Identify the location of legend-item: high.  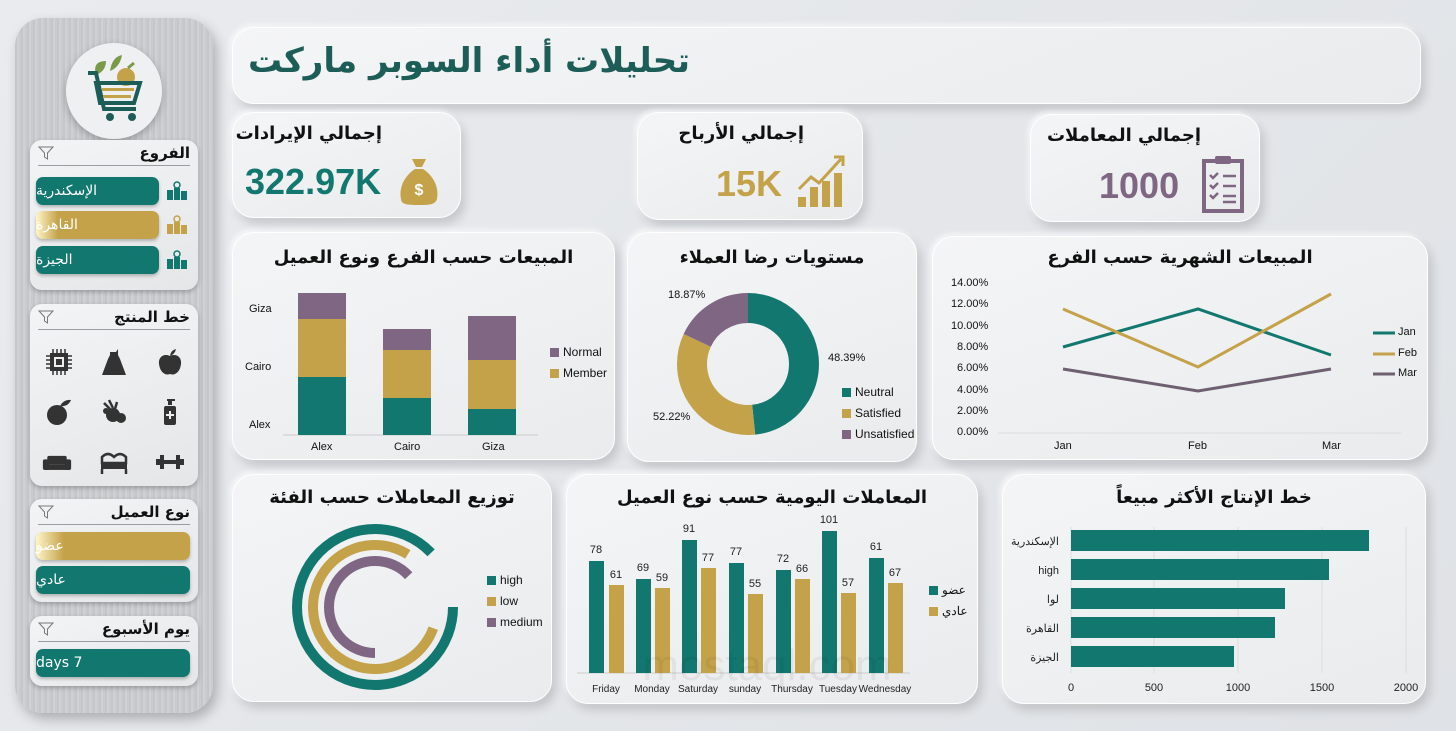
(505, 580).